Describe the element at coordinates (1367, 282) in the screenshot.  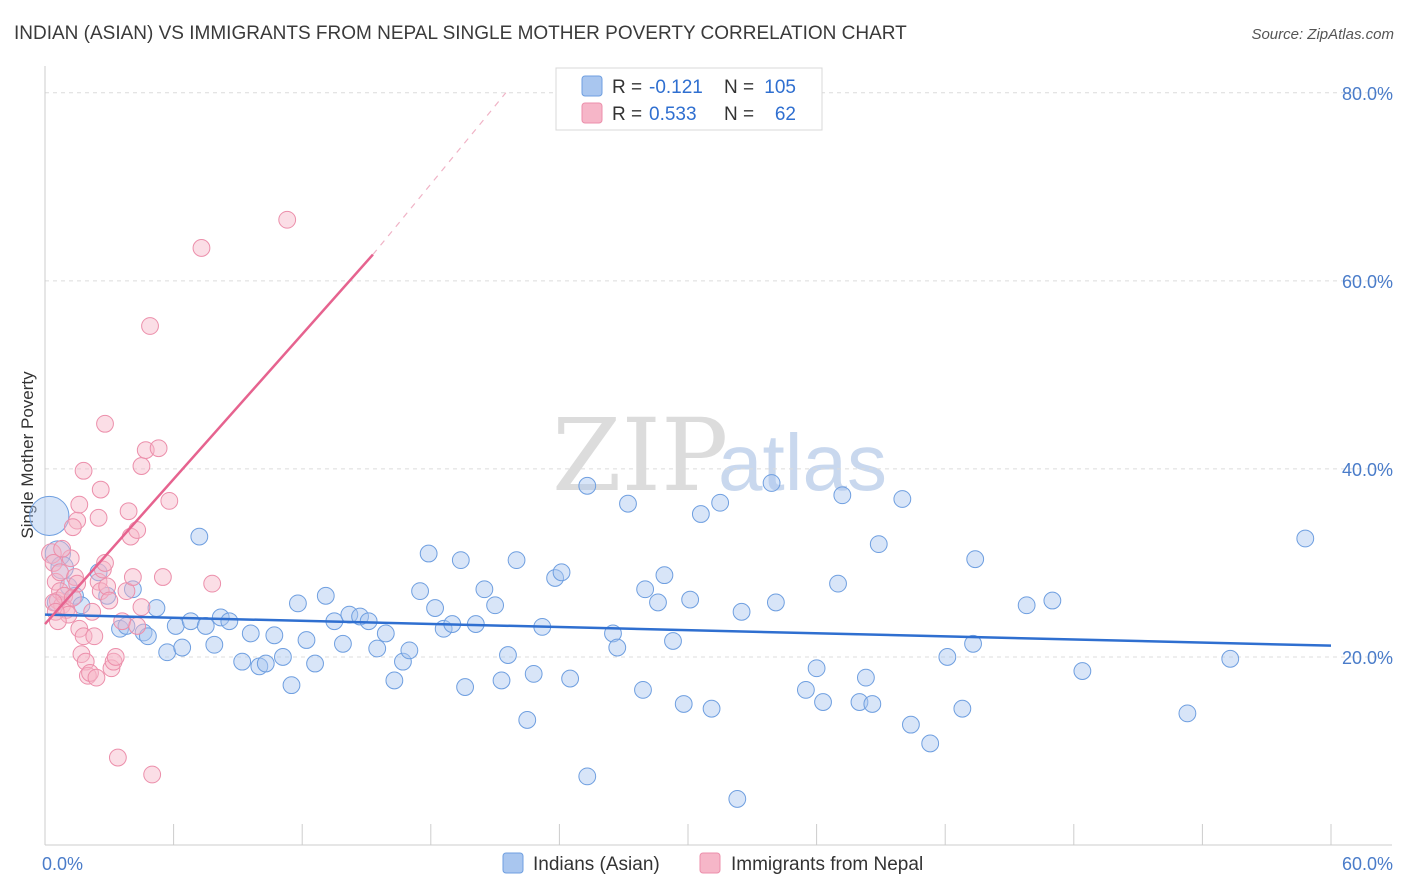
I see `y-tick-label-2: 60.0%` at that location.